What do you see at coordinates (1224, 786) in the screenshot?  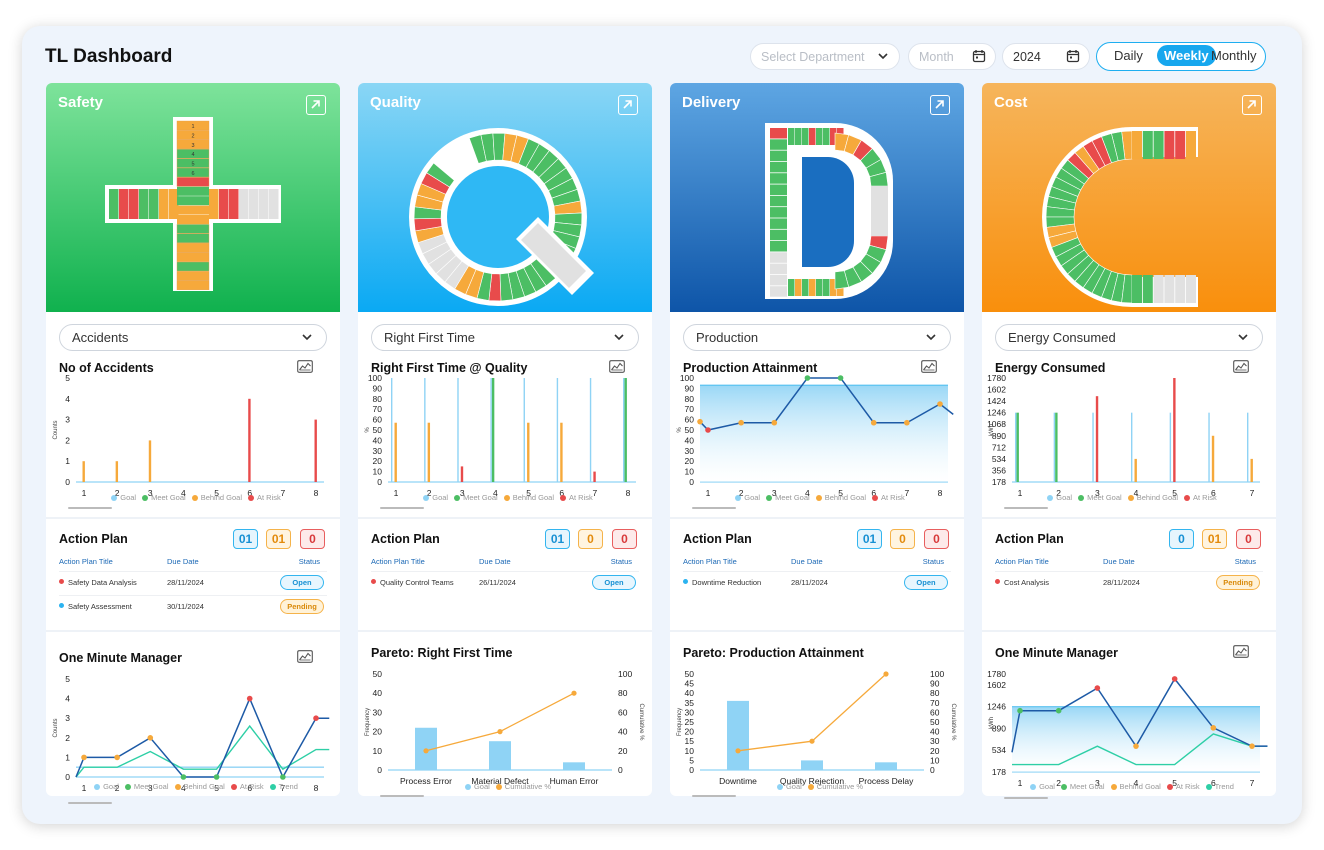 I see `legend-label: Trend` at bounding box center [1224, 786].